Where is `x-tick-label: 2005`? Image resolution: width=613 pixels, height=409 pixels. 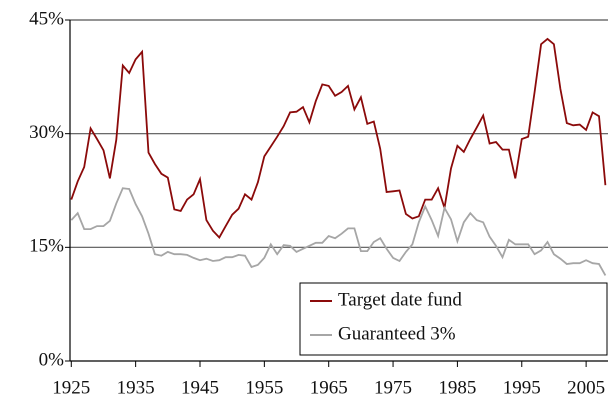
x-tick-label: 2005 is located at coordinates (586, 387).